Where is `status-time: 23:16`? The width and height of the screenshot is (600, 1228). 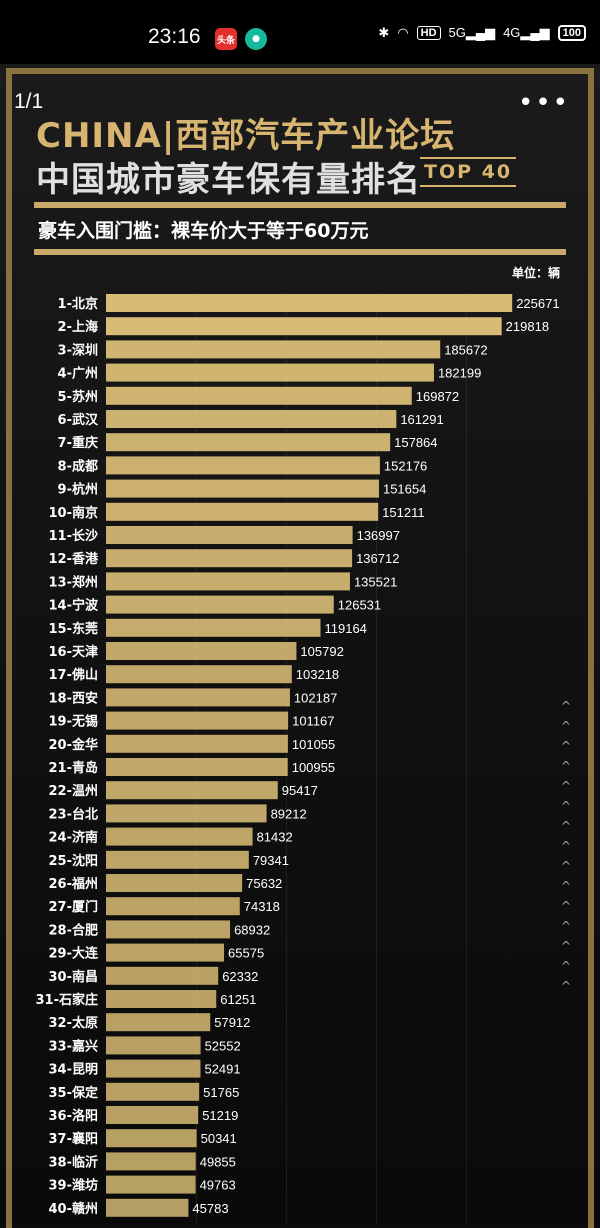 status-time: 23:16 is located at coordinates (174, 36).